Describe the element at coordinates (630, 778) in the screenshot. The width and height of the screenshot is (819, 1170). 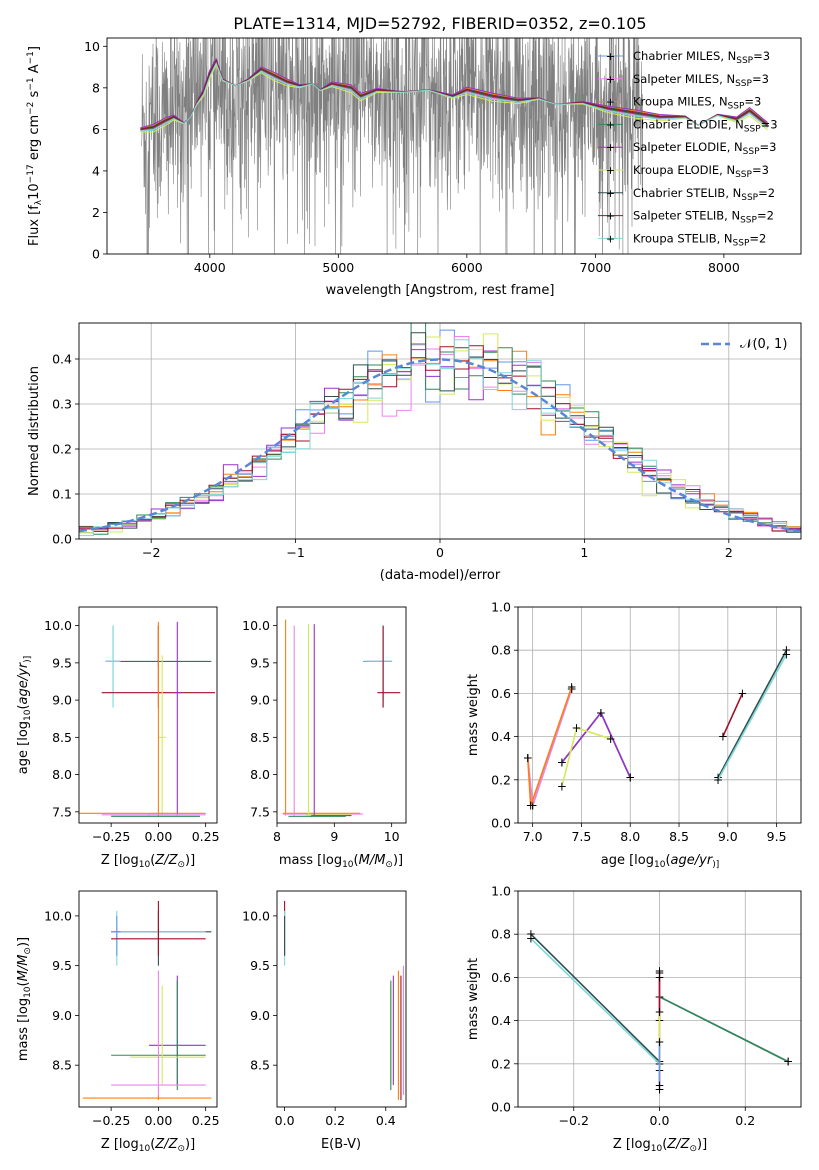
I see `weight-marker-5-3: +` at that location.